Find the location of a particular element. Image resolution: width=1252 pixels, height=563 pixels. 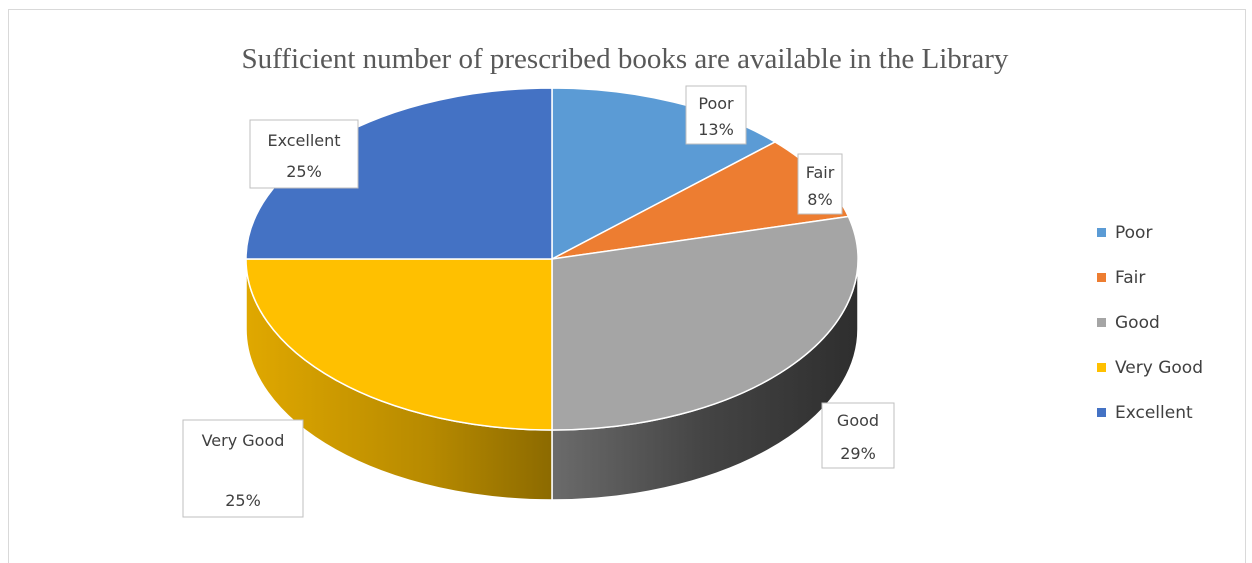

legend-item-excellent: Excellent is located at coordinates (1145, 413).